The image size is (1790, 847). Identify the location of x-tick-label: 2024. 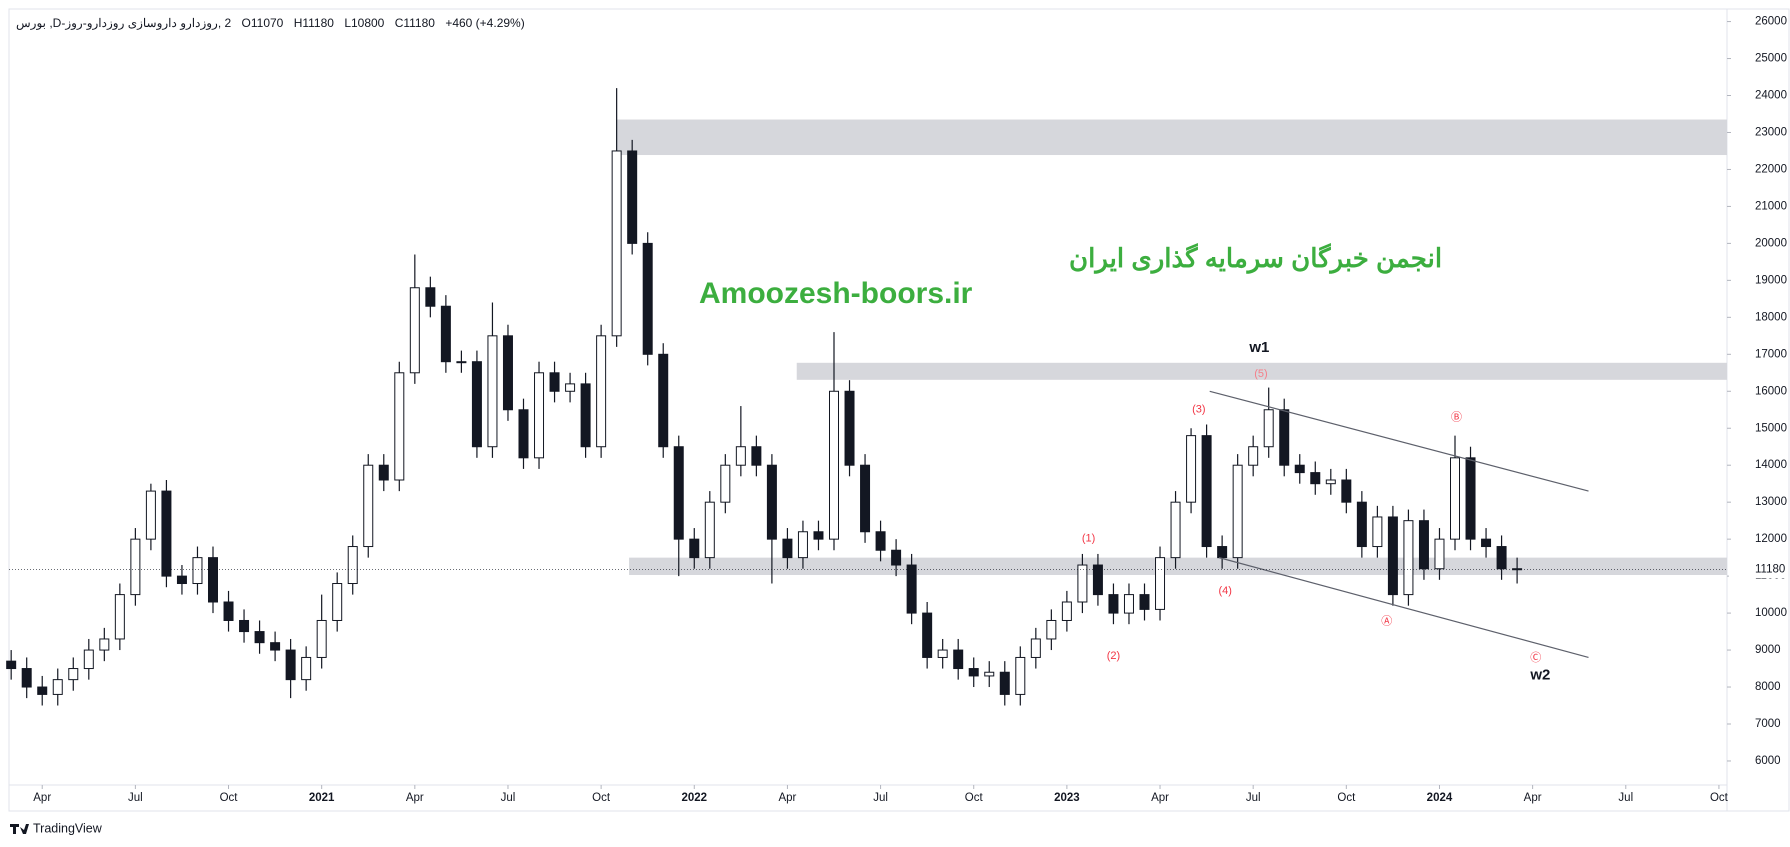
(1440, 798).